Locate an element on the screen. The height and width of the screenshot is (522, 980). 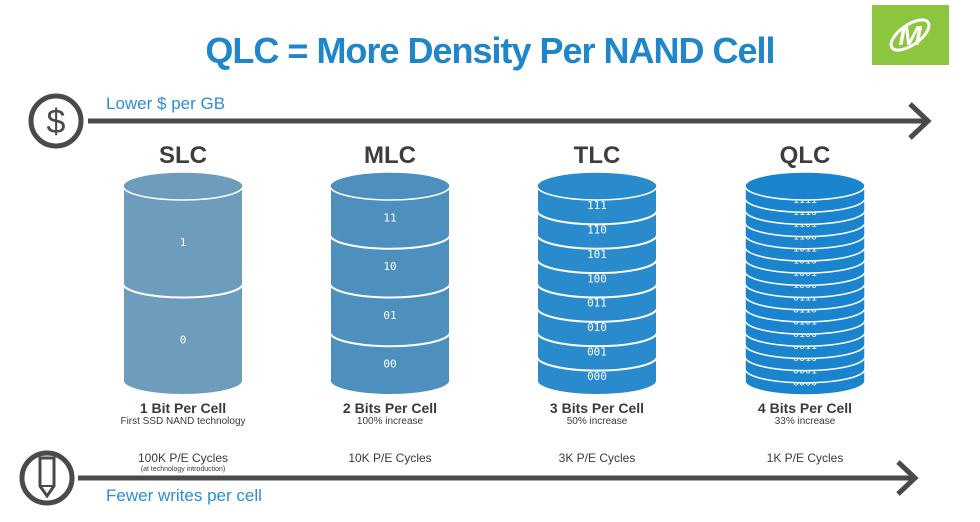
top-axis-label: Lower $ per GB is located at coordinates (166, 103).